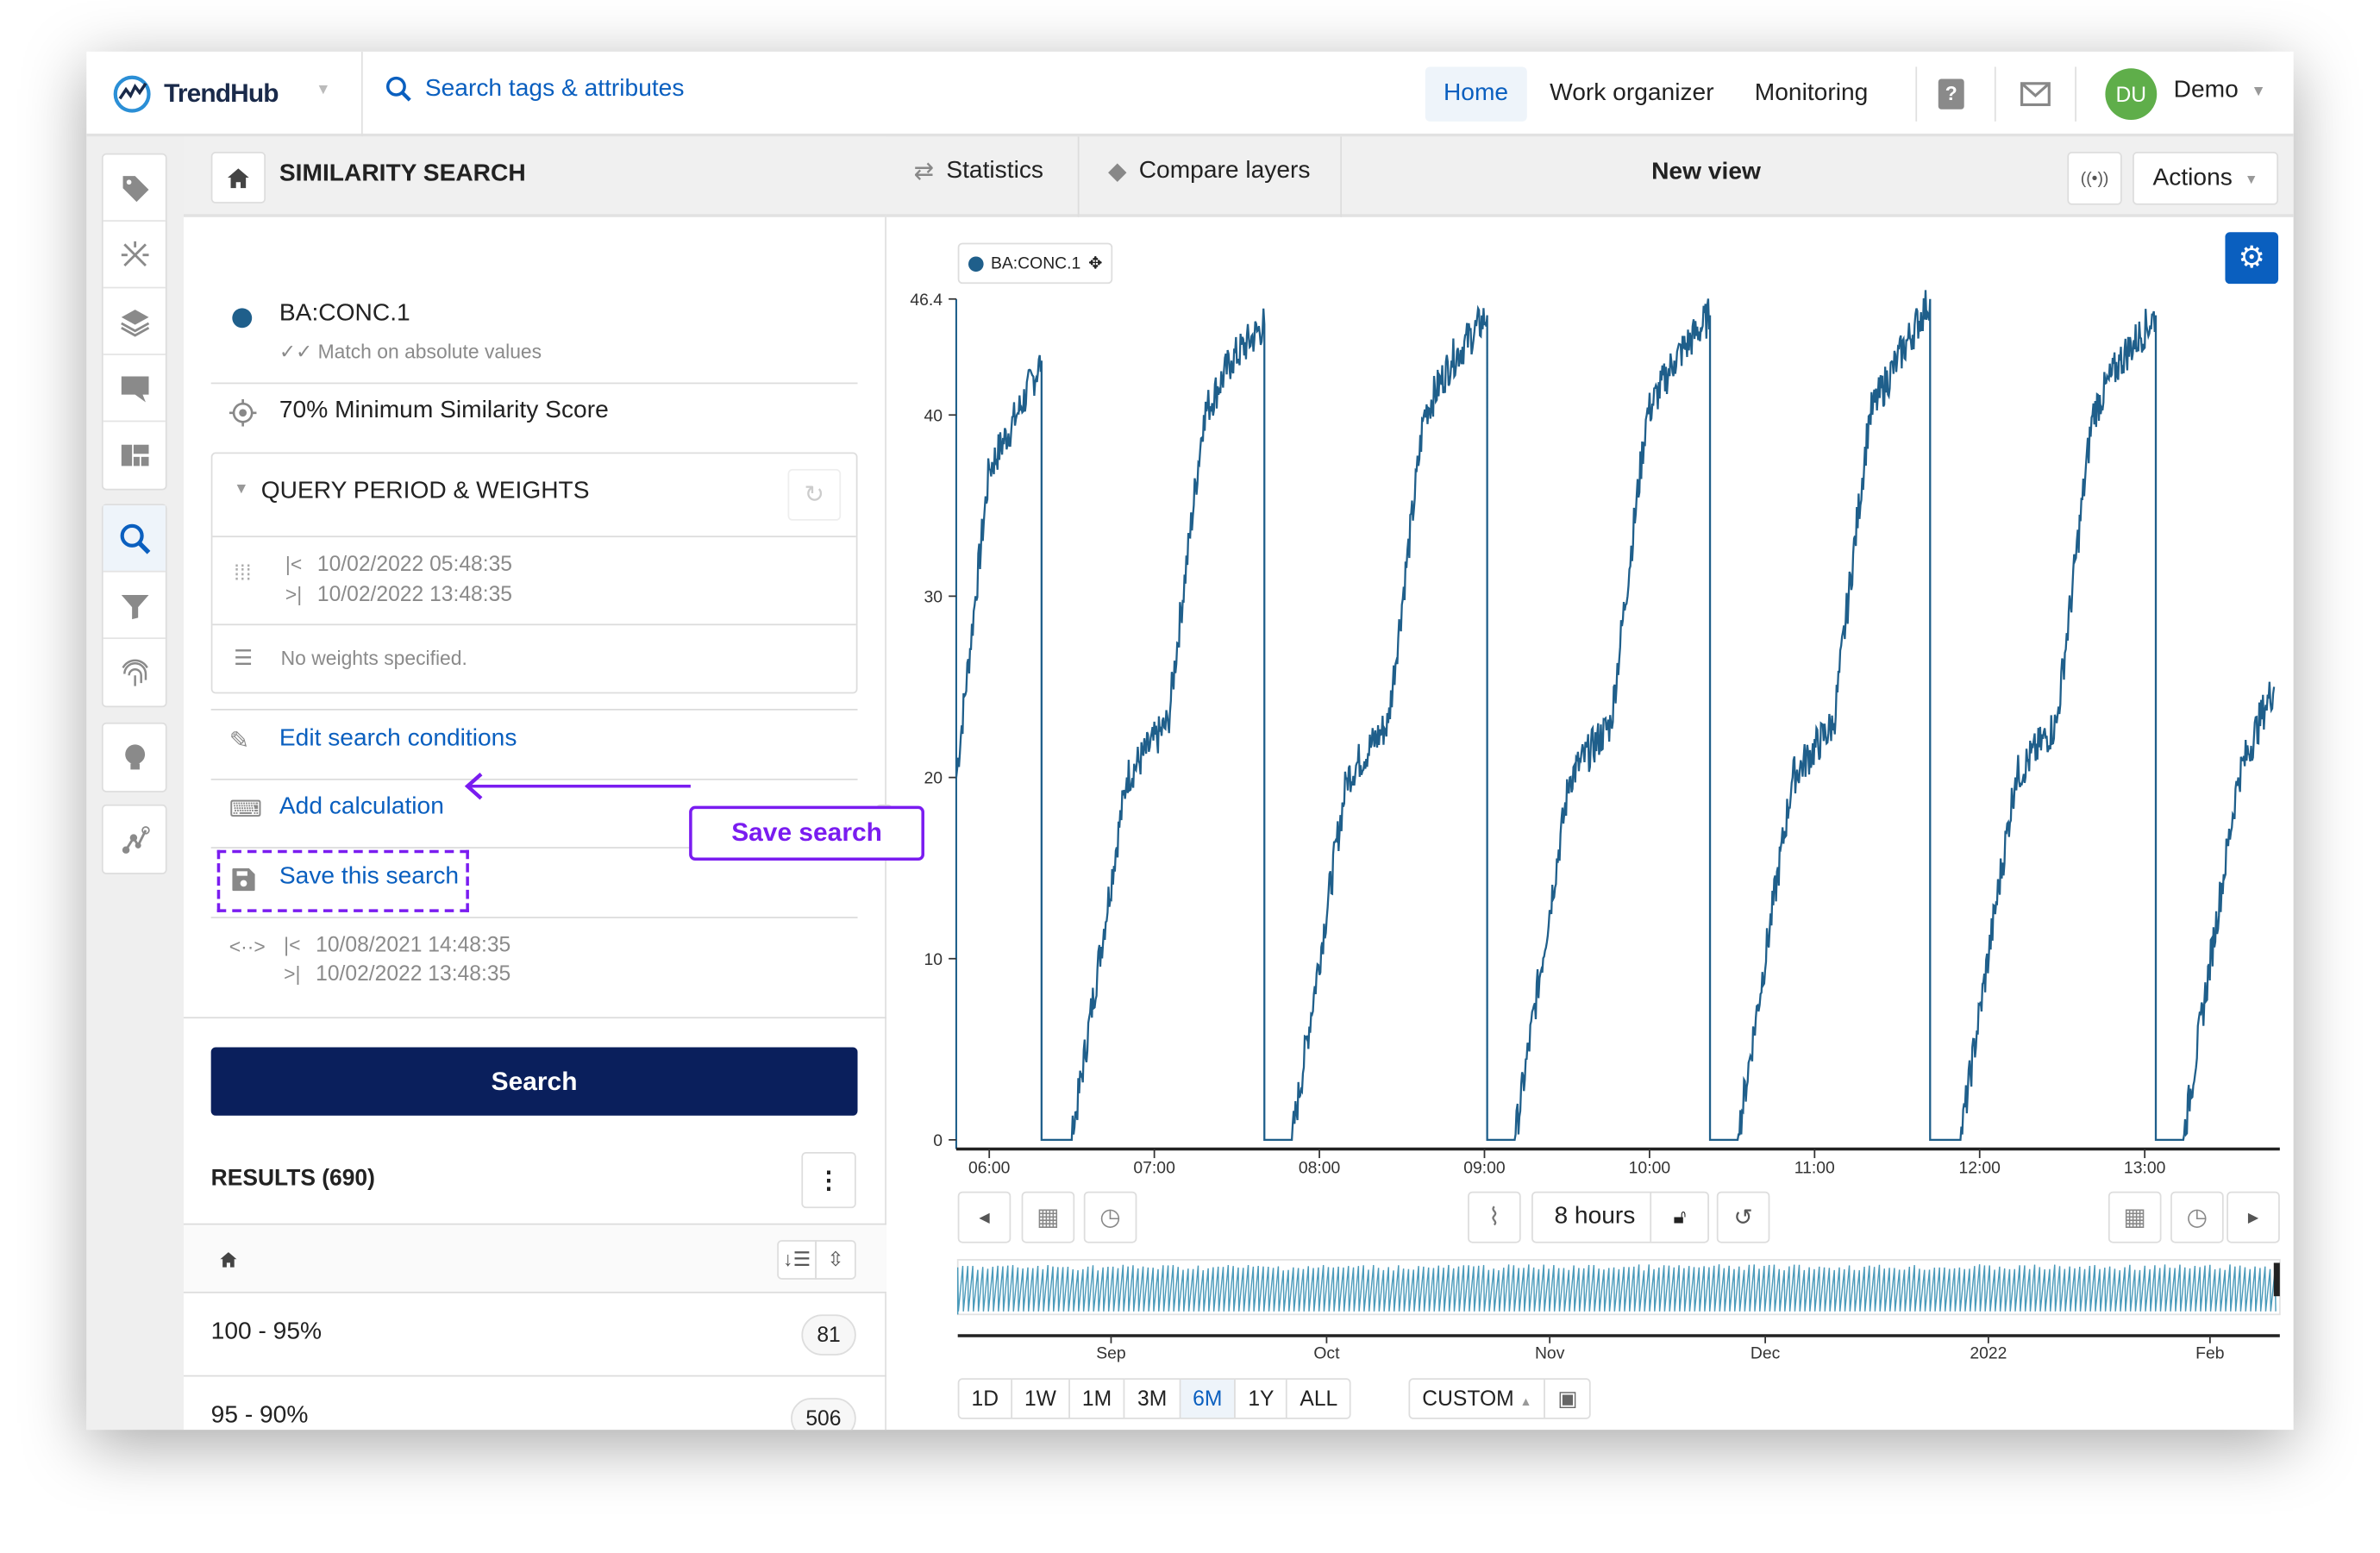 This screenshot has width=2380, height=1553. I want to click on result-count-badge: 81, so click(829, 1335).